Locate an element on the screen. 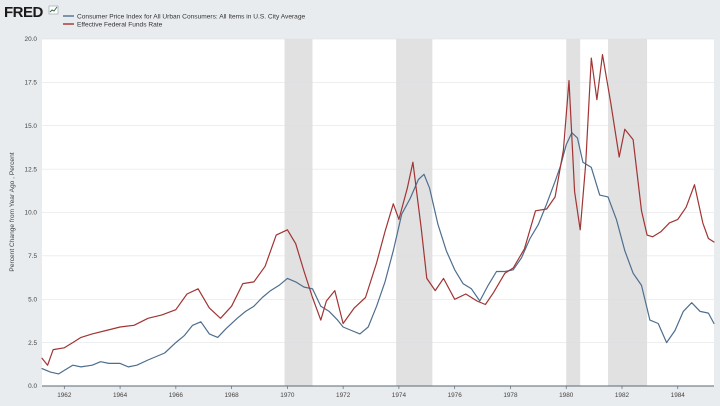  y-axis-label: Percent Change from Year Ago , Percent is located at coordinates (12, 211).